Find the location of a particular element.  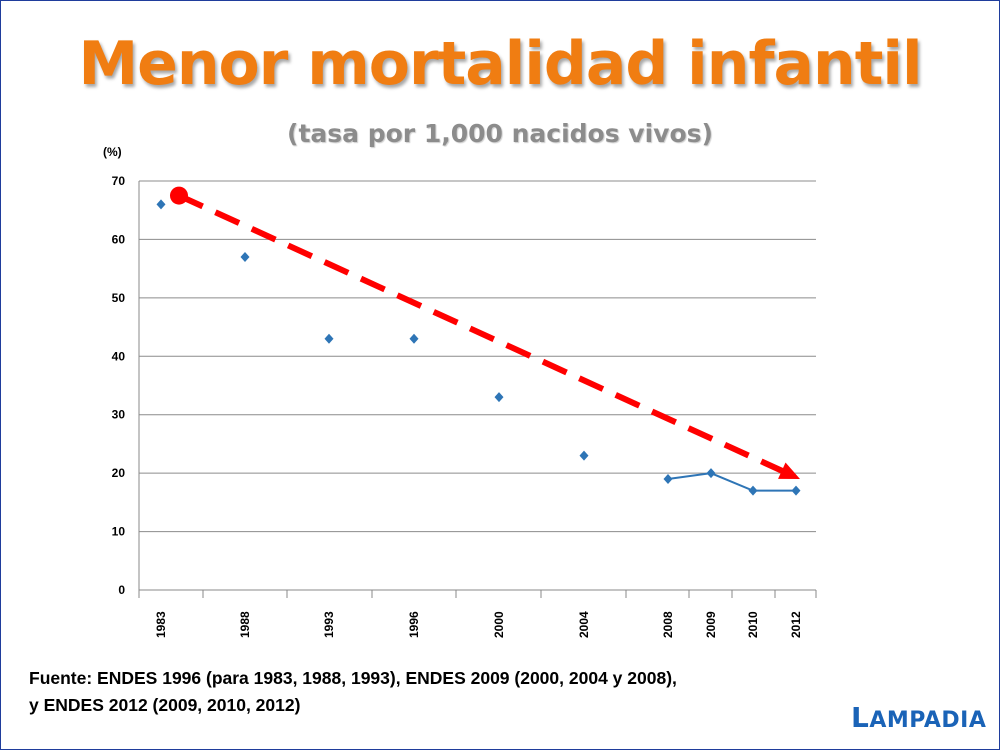

y-tick-label: 40 is located at coordinates (119, 356).